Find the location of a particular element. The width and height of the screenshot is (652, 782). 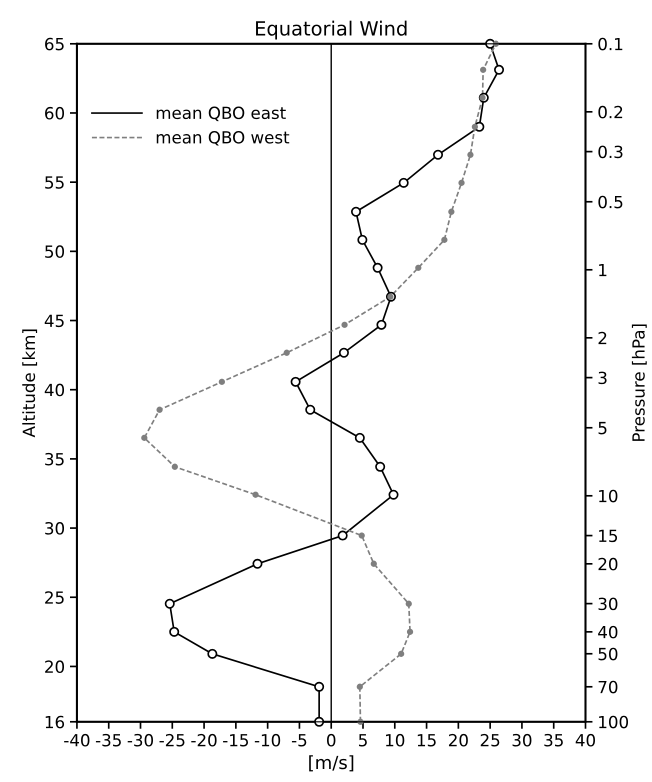

x-tick-label: 20 is located at coordinates (458, 740).